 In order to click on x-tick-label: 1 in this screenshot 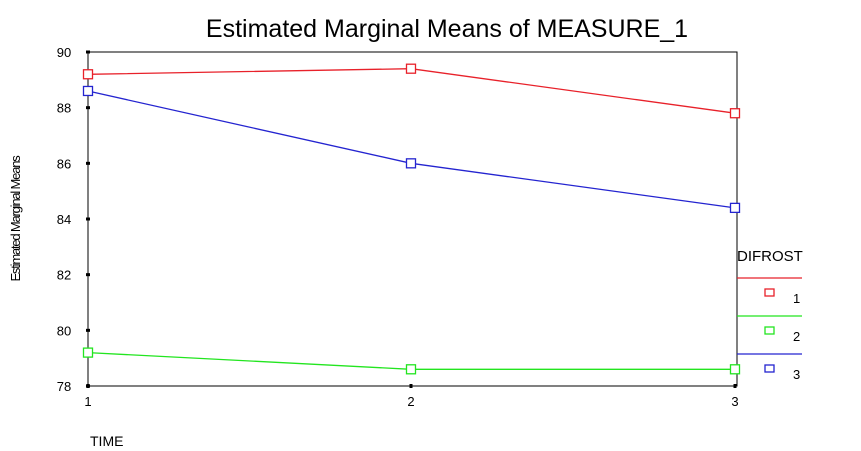, I will do `click(87, 401)`.